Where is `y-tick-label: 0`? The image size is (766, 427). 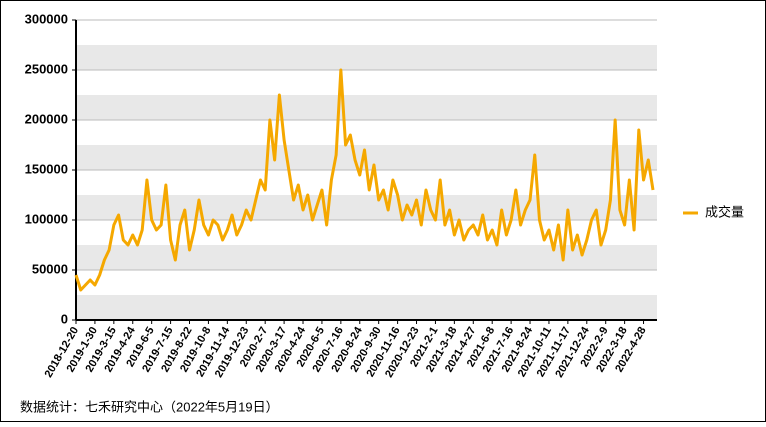 y-tick-label: 0 is located at coordinates (64, 318).